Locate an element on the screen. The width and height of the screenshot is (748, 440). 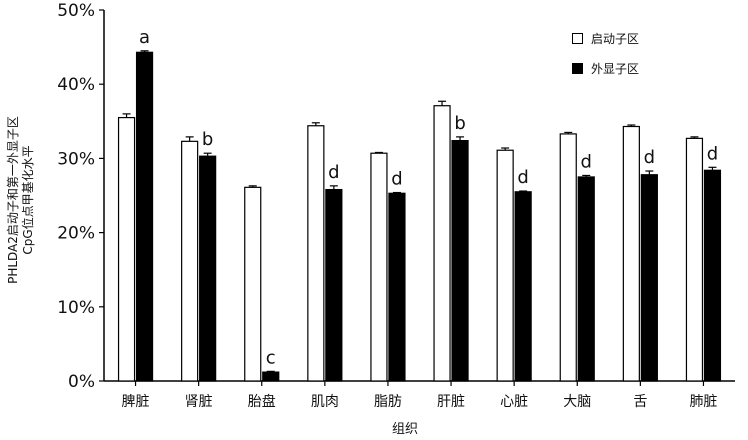
legend-label-promoter: 启动子区 is located at coordinates (615, 38).